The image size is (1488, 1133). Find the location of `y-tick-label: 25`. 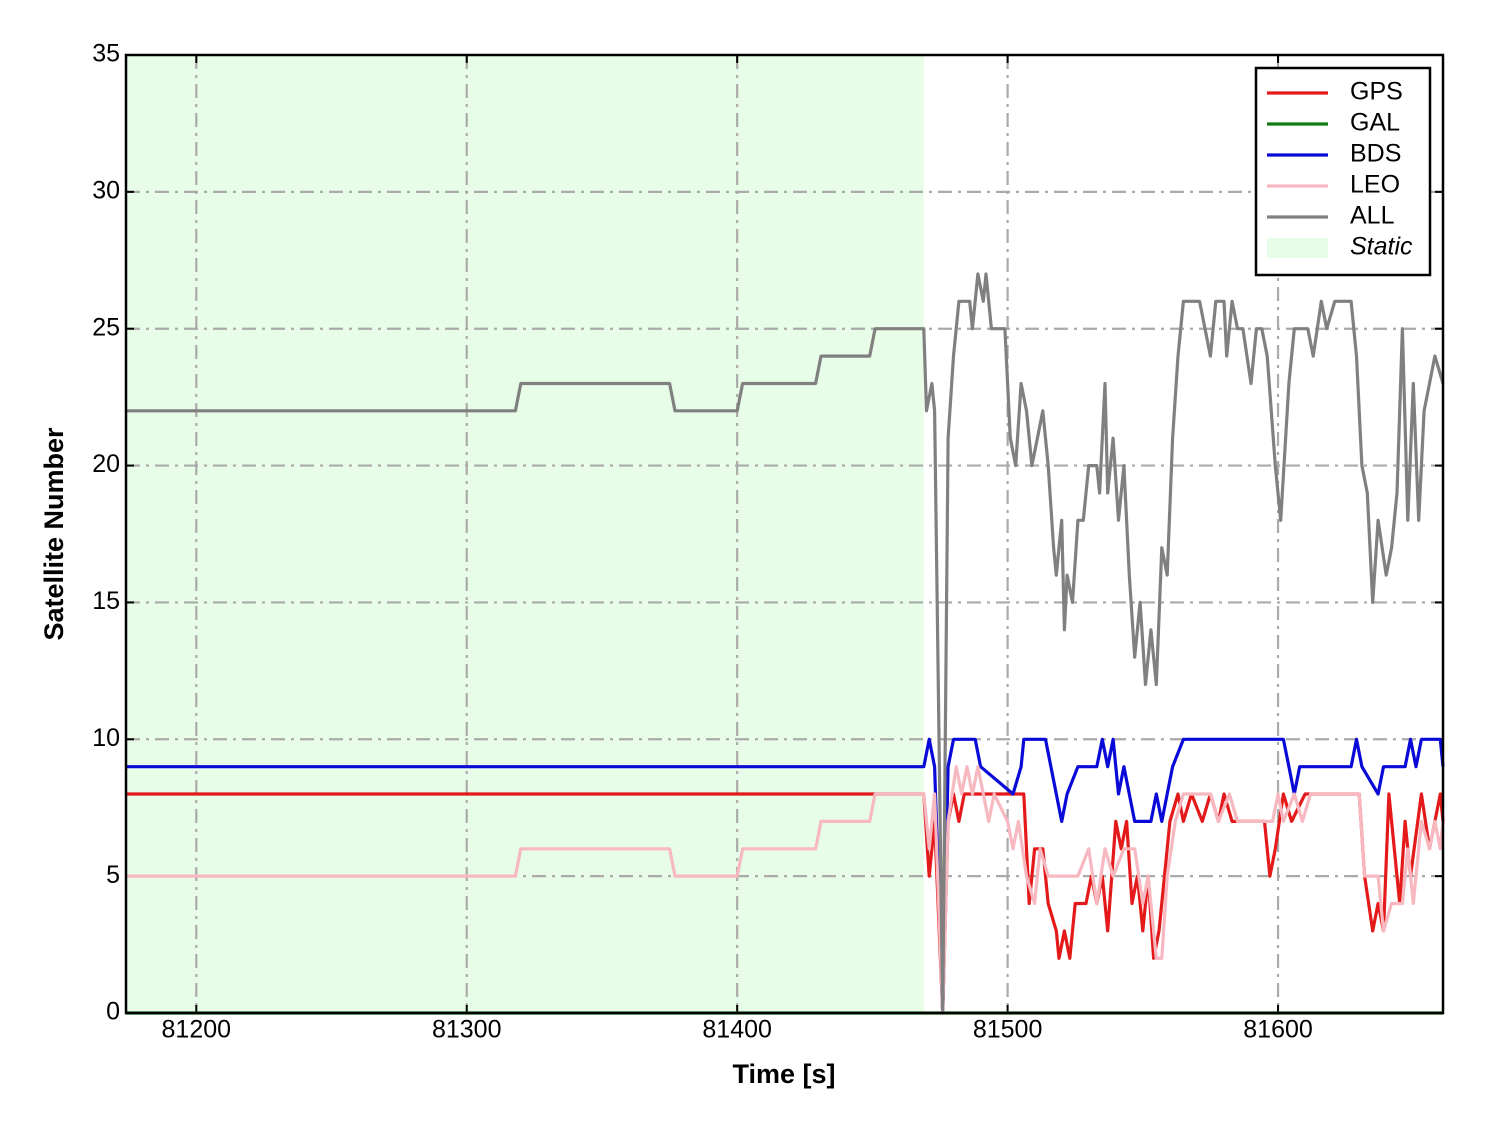

y-tick-label: 25 is located at coordinates (106, 327).